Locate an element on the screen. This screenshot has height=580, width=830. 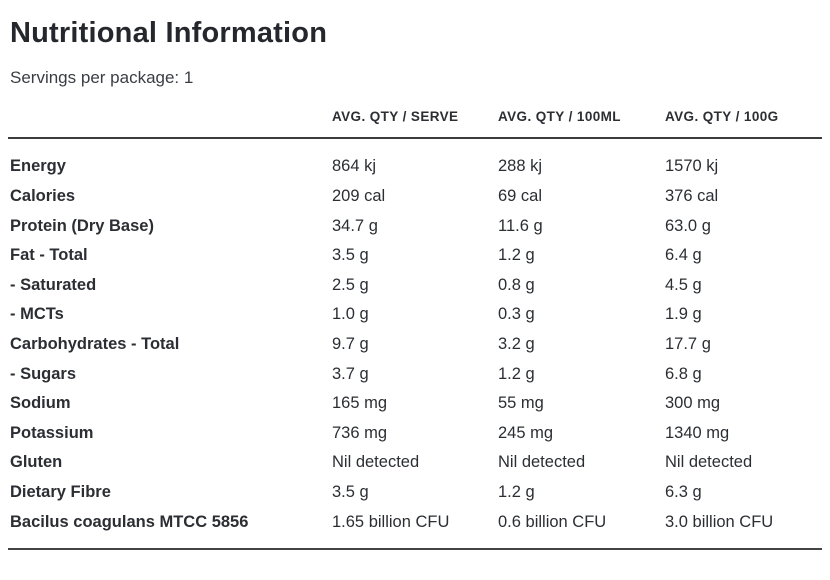
row-value-100g: 3.0 billion CFU is located at coordinates (719, 521).